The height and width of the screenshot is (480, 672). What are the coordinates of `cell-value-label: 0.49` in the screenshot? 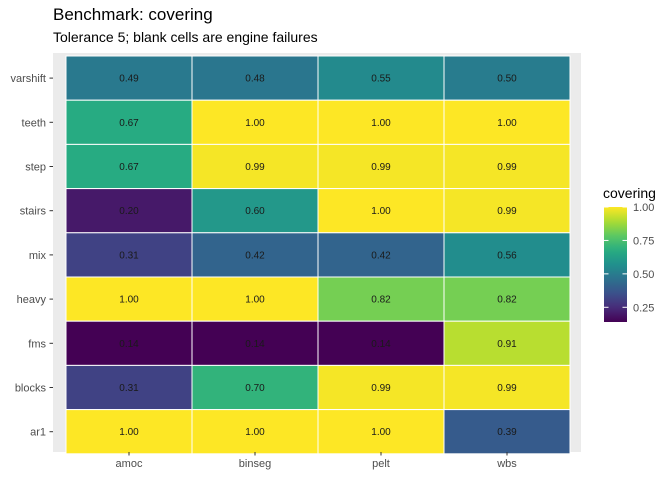 It's located at (129, 79).